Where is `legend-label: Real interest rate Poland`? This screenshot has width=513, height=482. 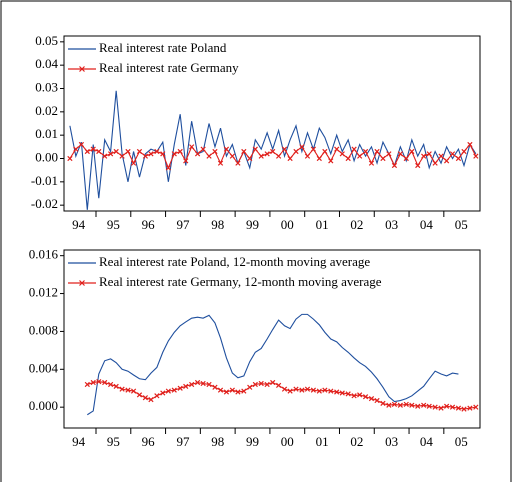
legend-label: Real interest rate Poland is located at coordinates (163, 47).